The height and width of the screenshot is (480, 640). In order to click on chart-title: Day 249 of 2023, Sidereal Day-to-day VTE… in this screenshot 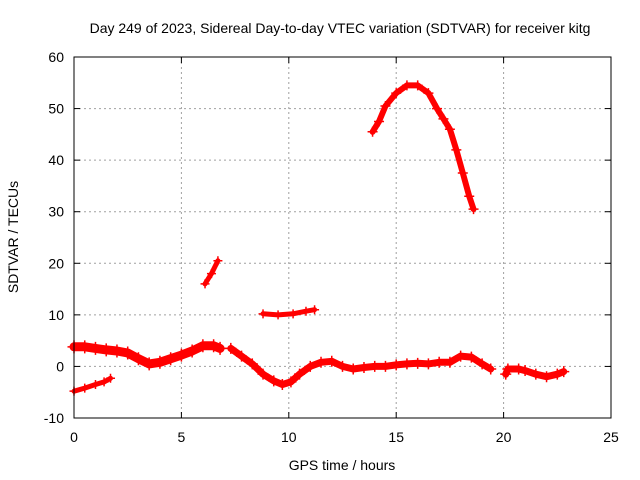, I will do `click(340, 28)`.